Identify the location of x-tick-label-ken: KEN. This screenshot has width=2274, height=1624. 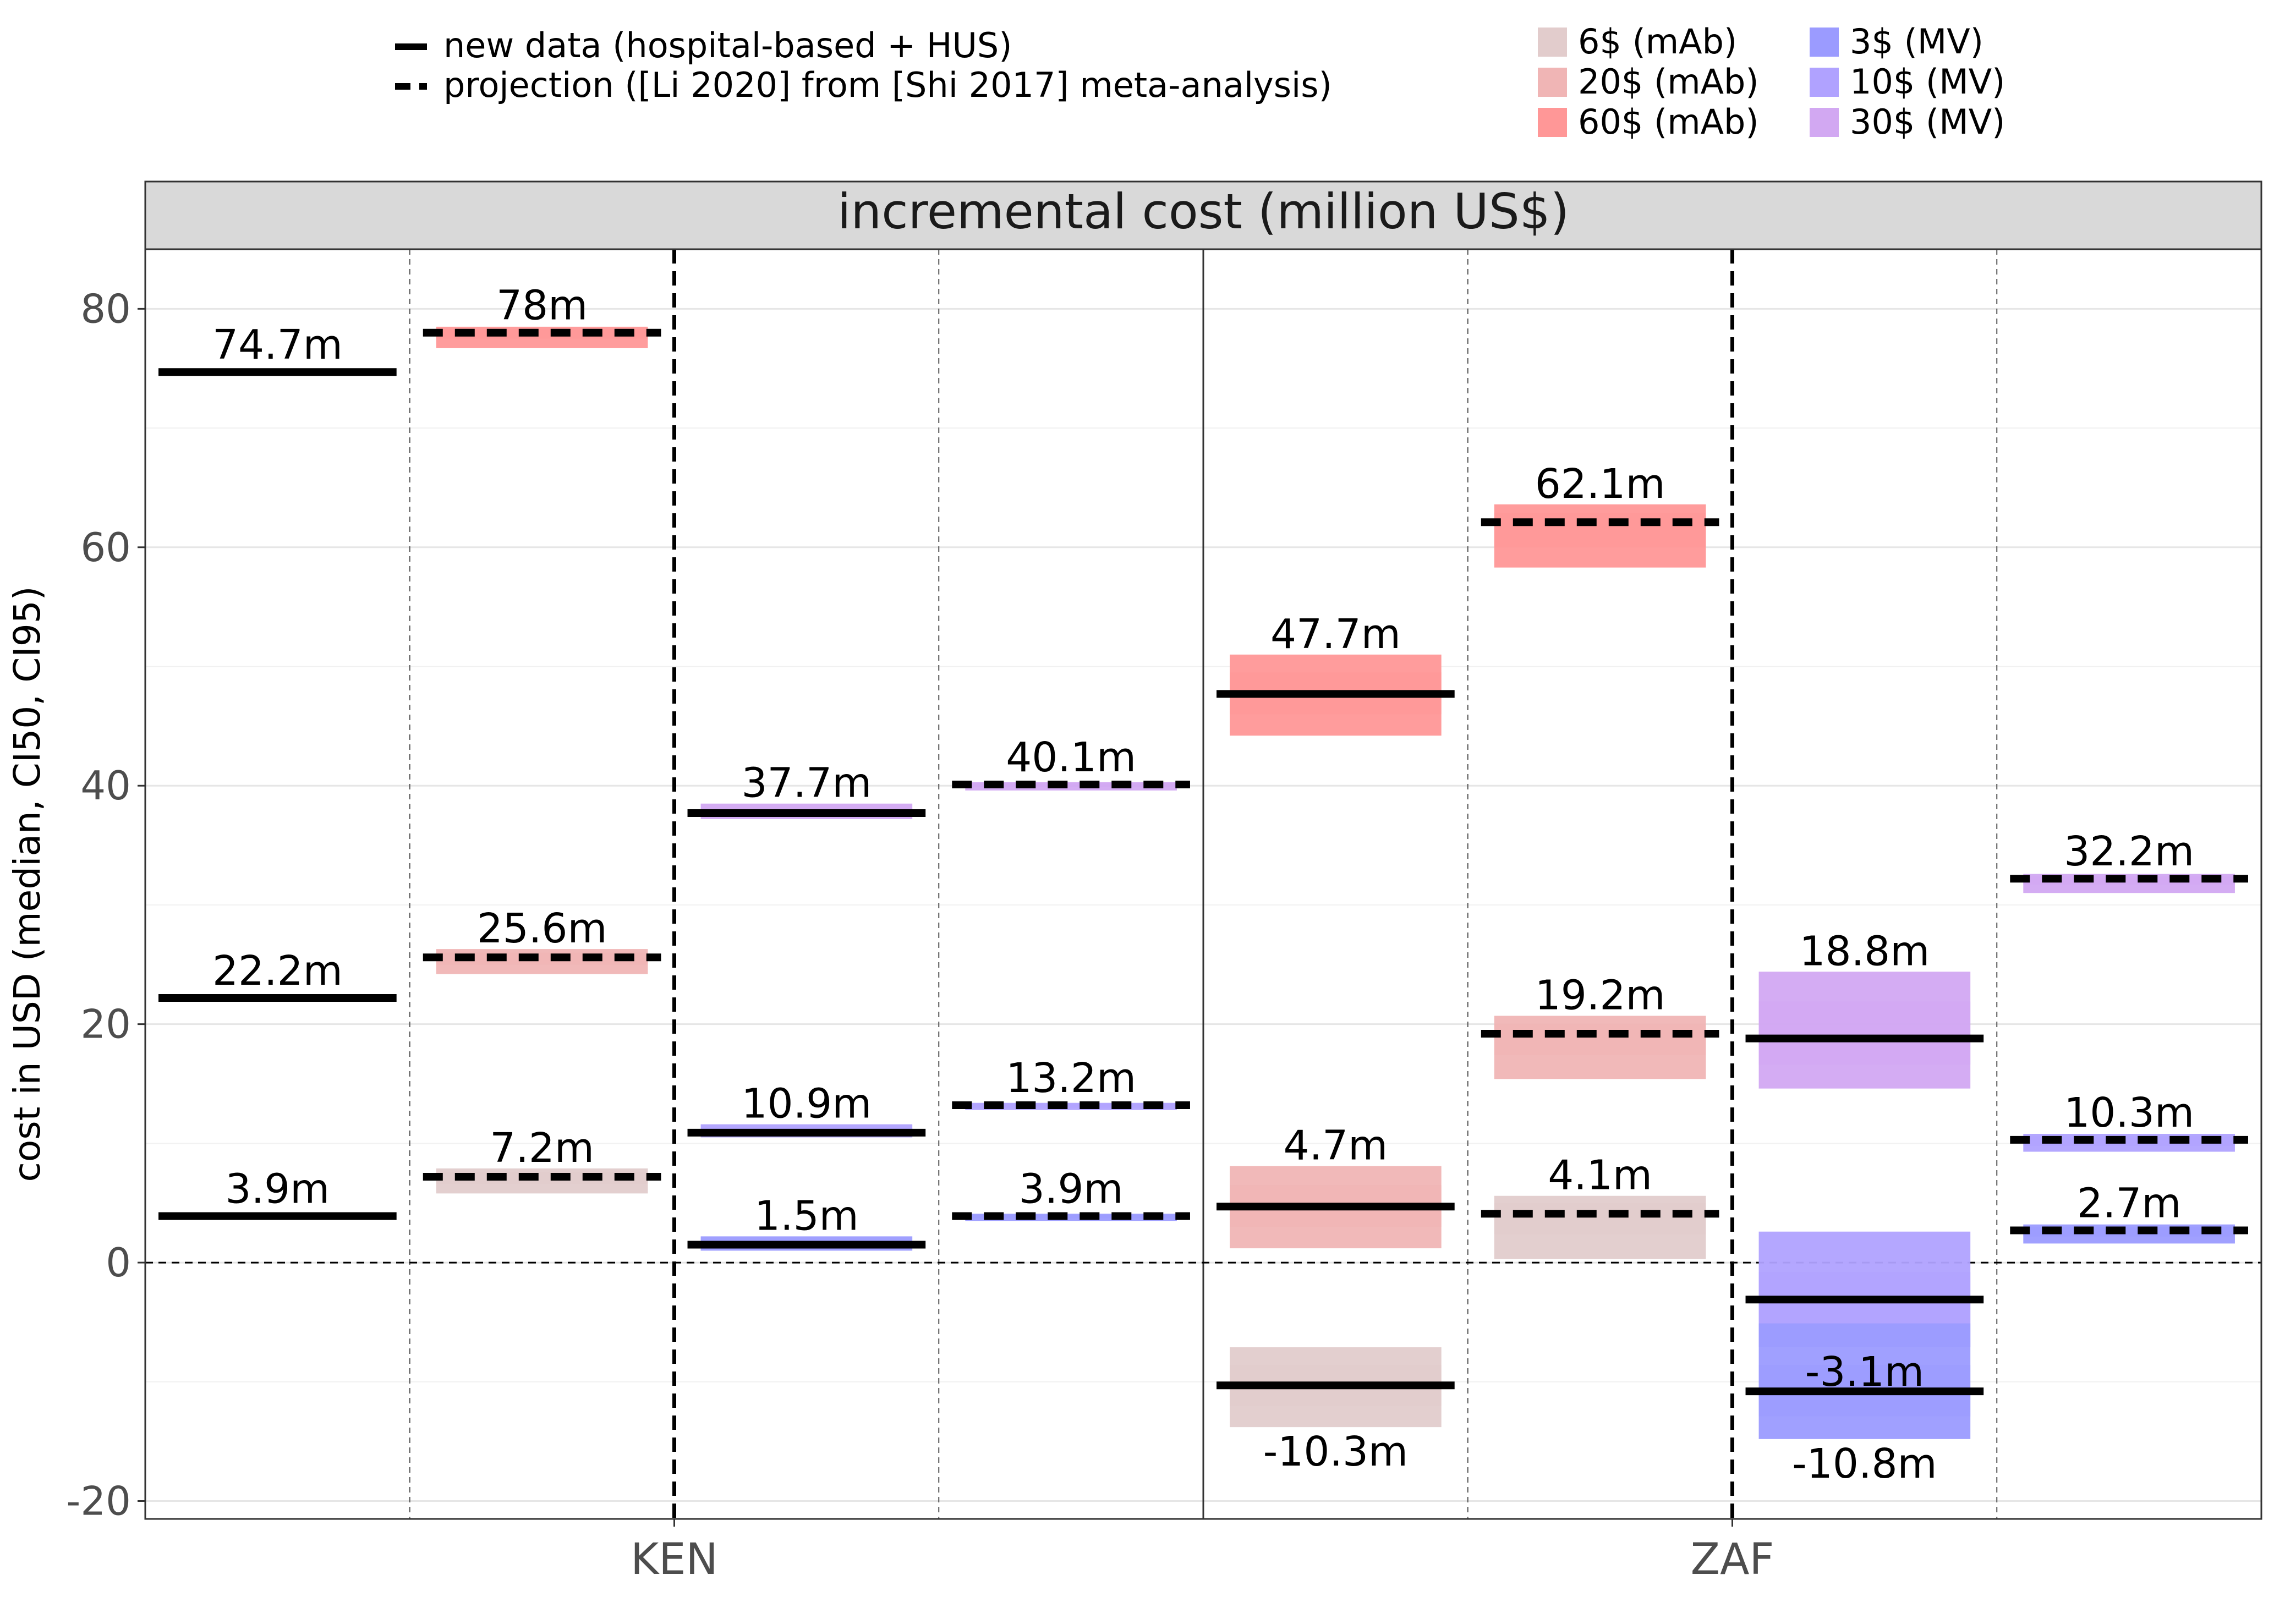
(674, 1559).